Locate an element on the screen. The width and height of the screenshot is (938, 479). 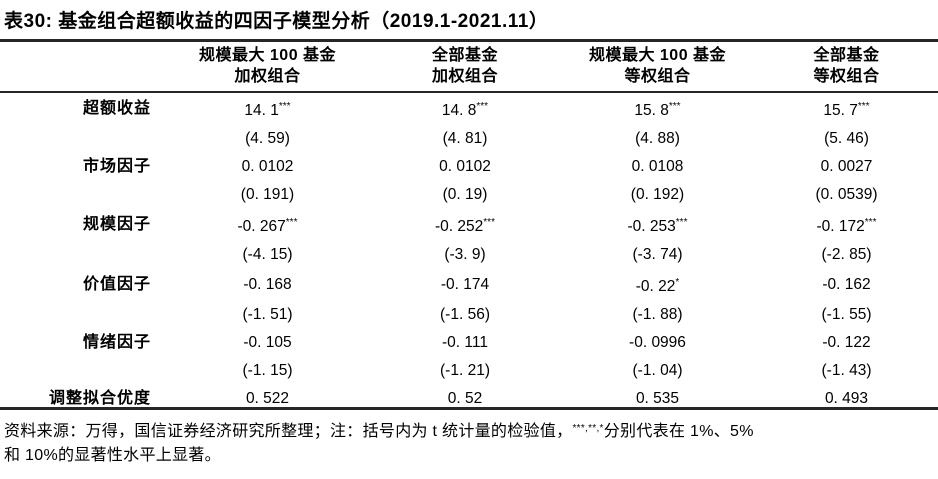
value-cell: -0. 252*** is located at coordinates (465, 225).